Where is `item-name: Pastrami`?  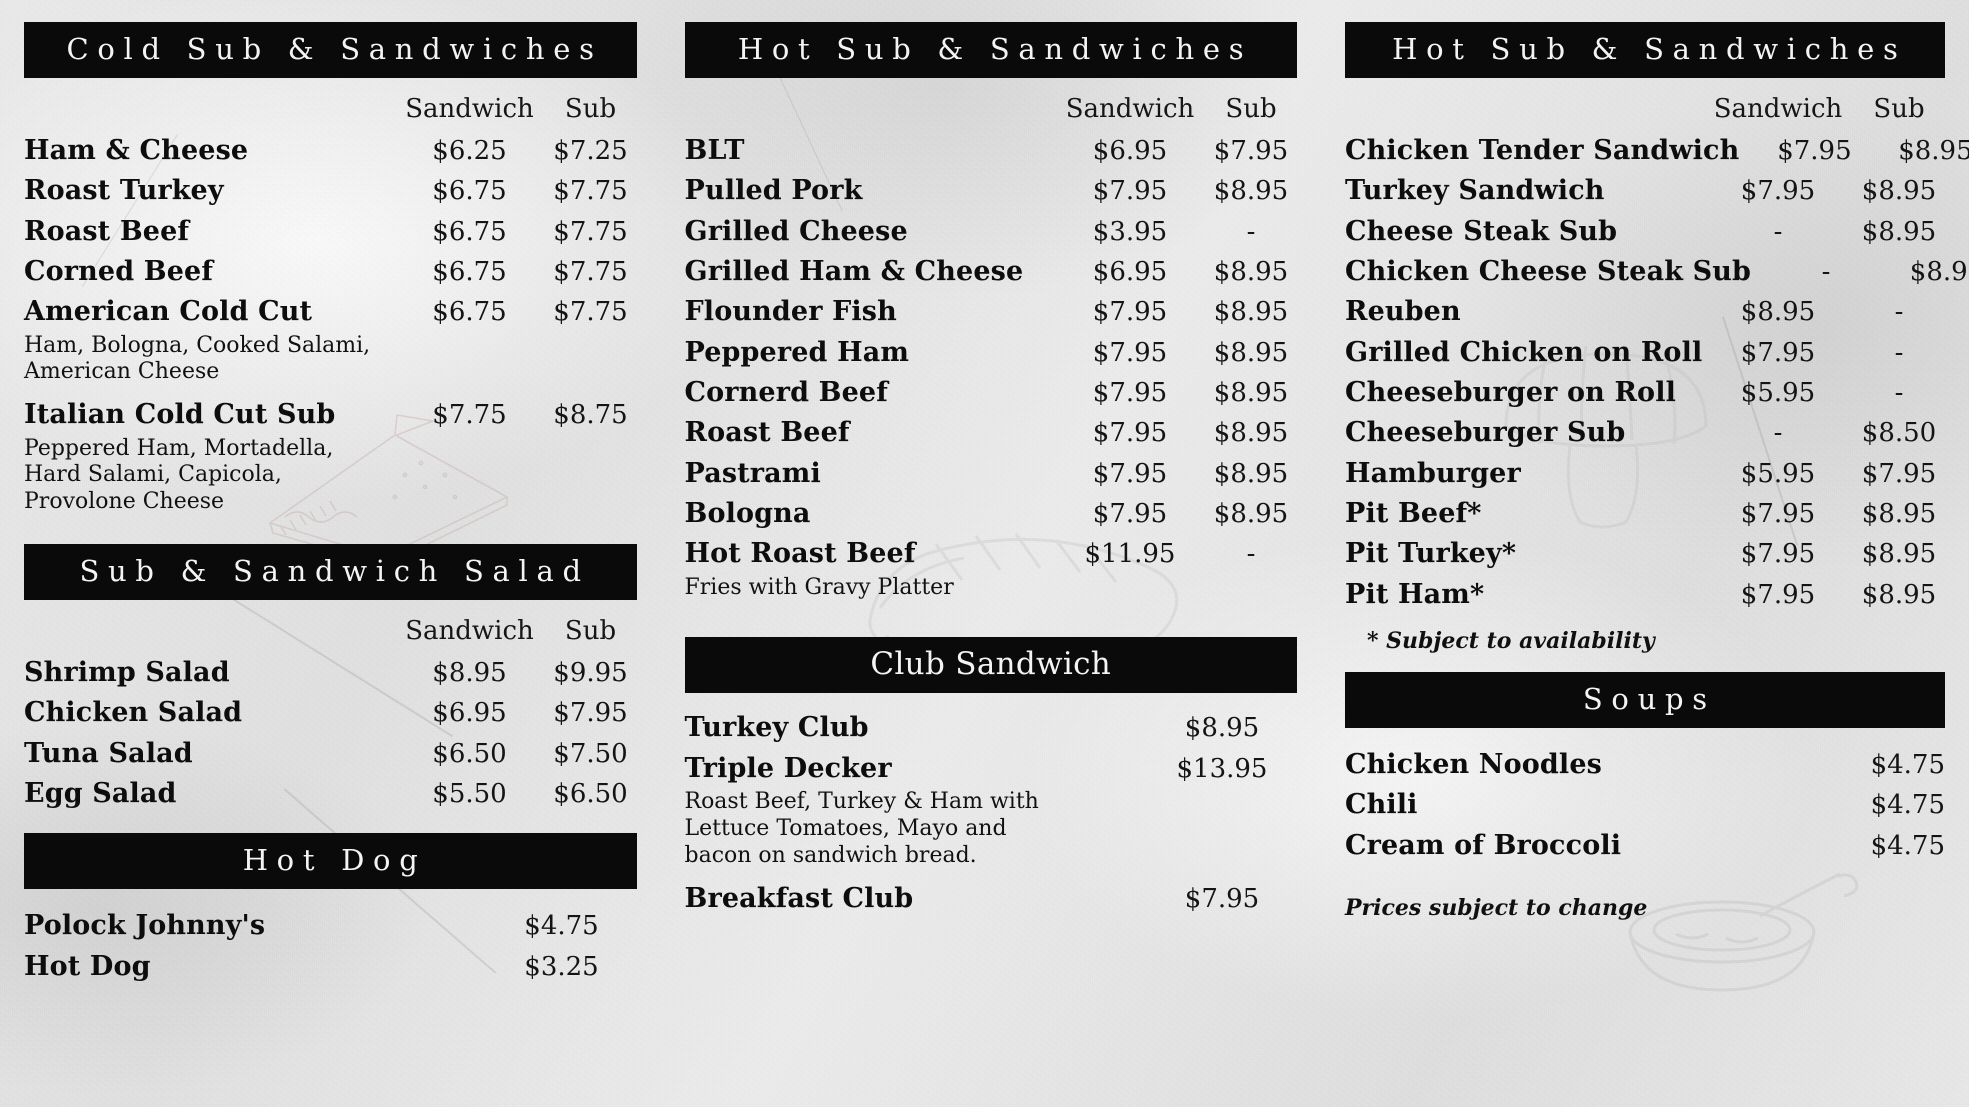 item-name: Pastrami is located at coordinates (752, 473).